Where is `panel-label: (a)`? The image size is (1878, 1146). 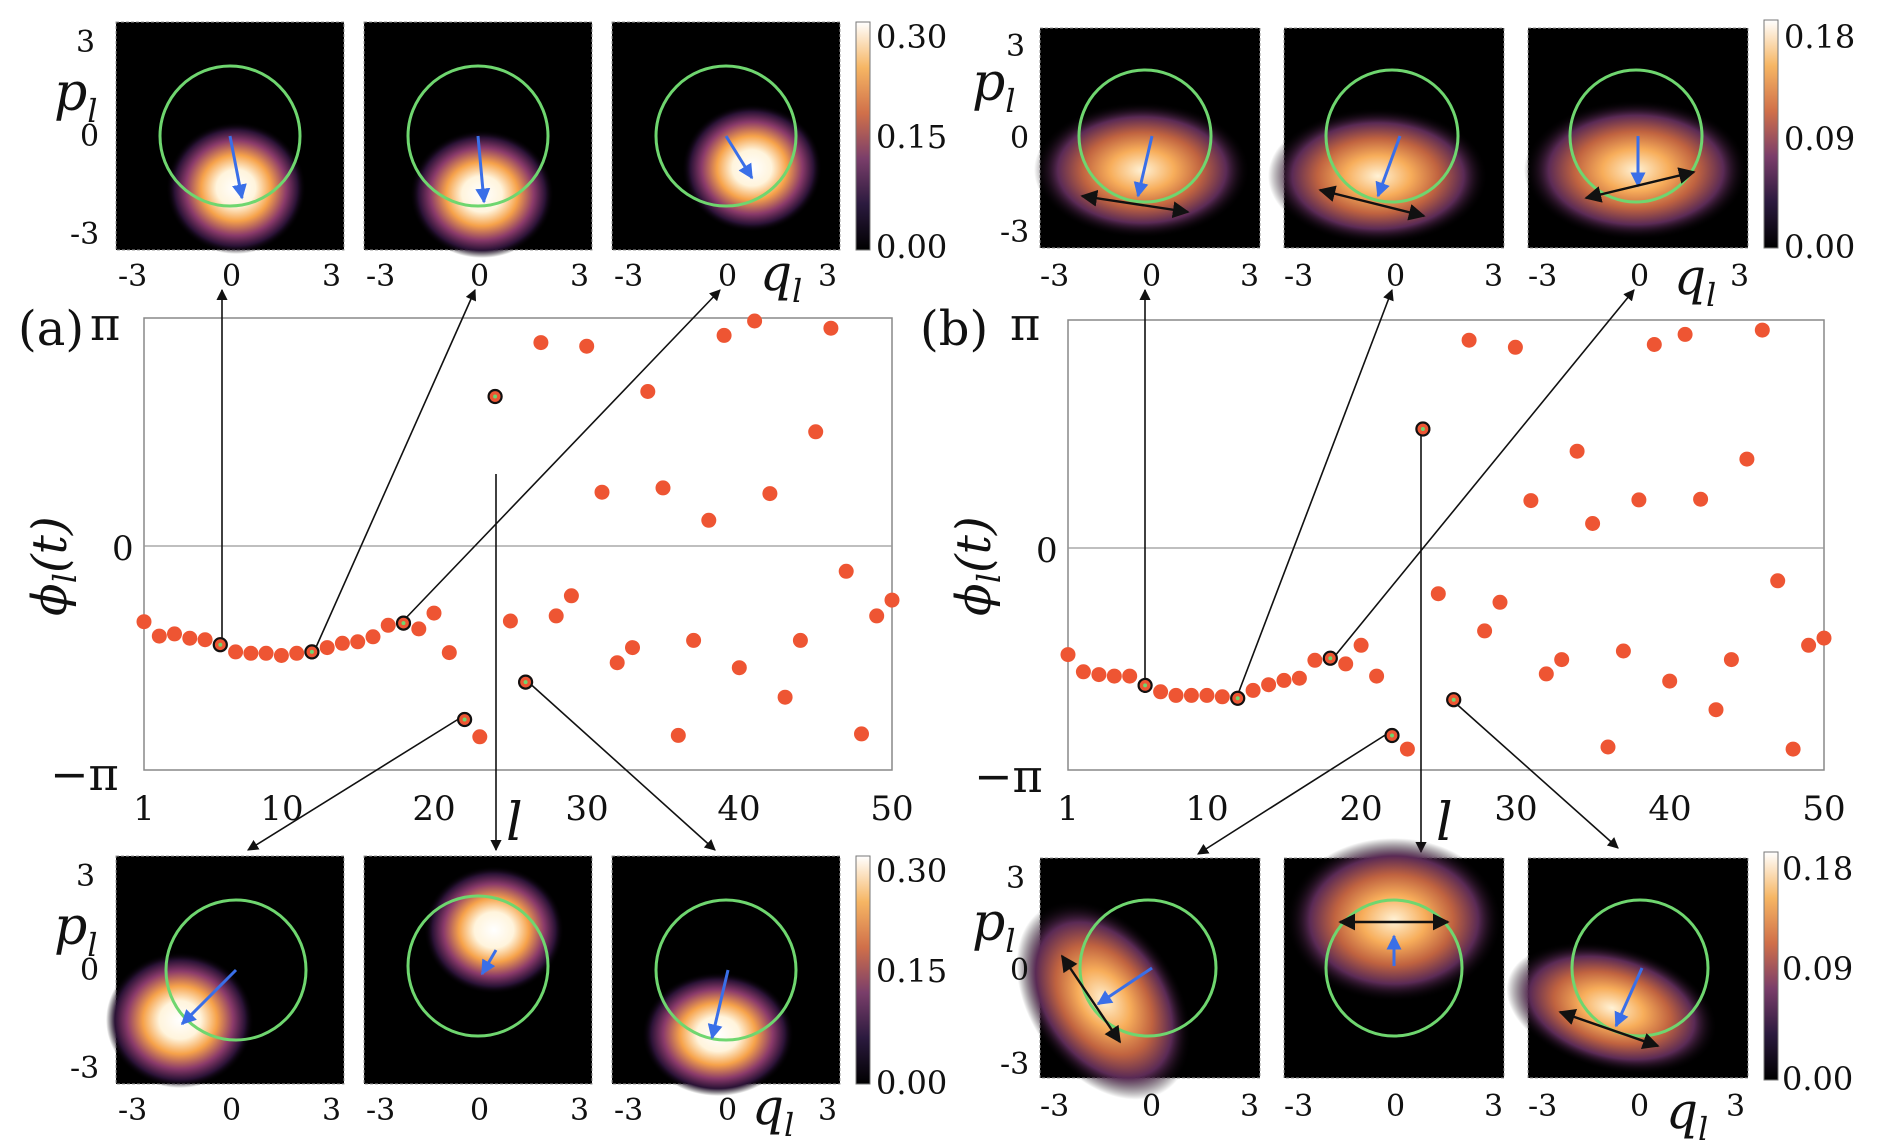
panel-label: (a) is located at coordinates (51, 329).